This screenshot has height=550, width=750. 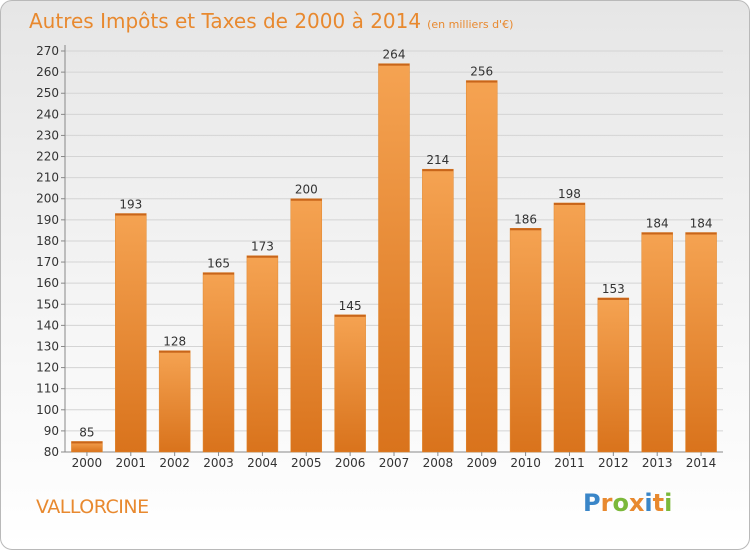 What do you see at coordinates (47, 389) in the screenshot?
I see `y-tick-label: 110` at bounding box center [47, 389].